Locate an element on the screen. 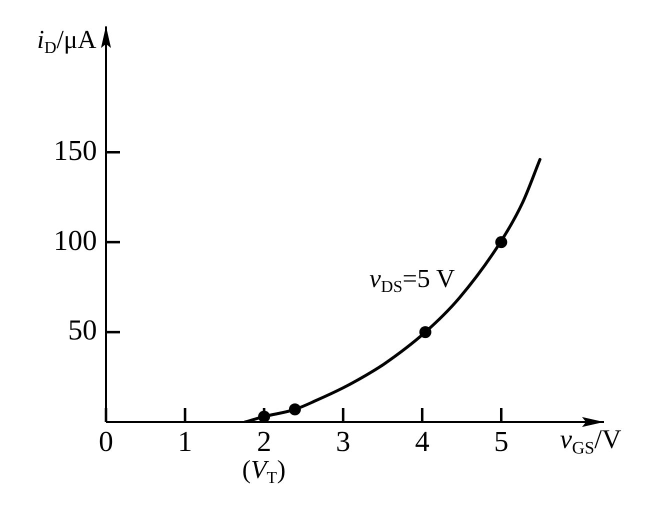  y-tick-label: 100 is located at coordinates (75, 240).